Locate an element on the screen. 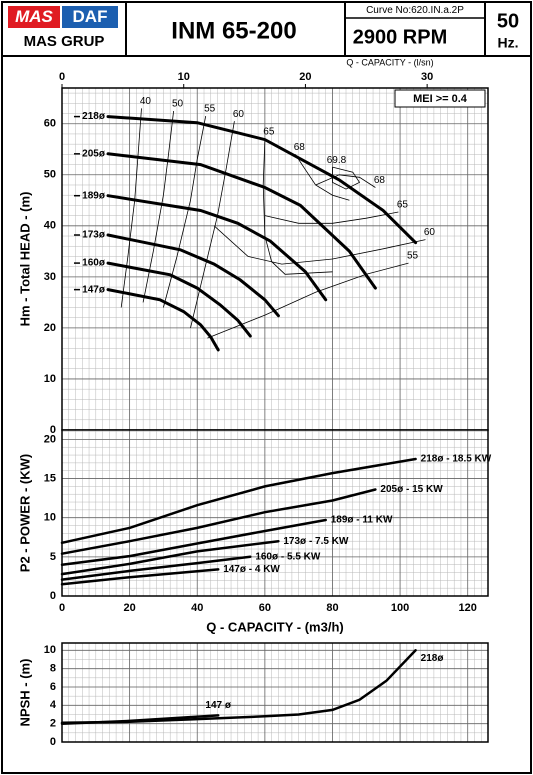 The width and height of the screenshot is (533, 775). efficiency-label: 69.8 is located at coordinates (337, 160).